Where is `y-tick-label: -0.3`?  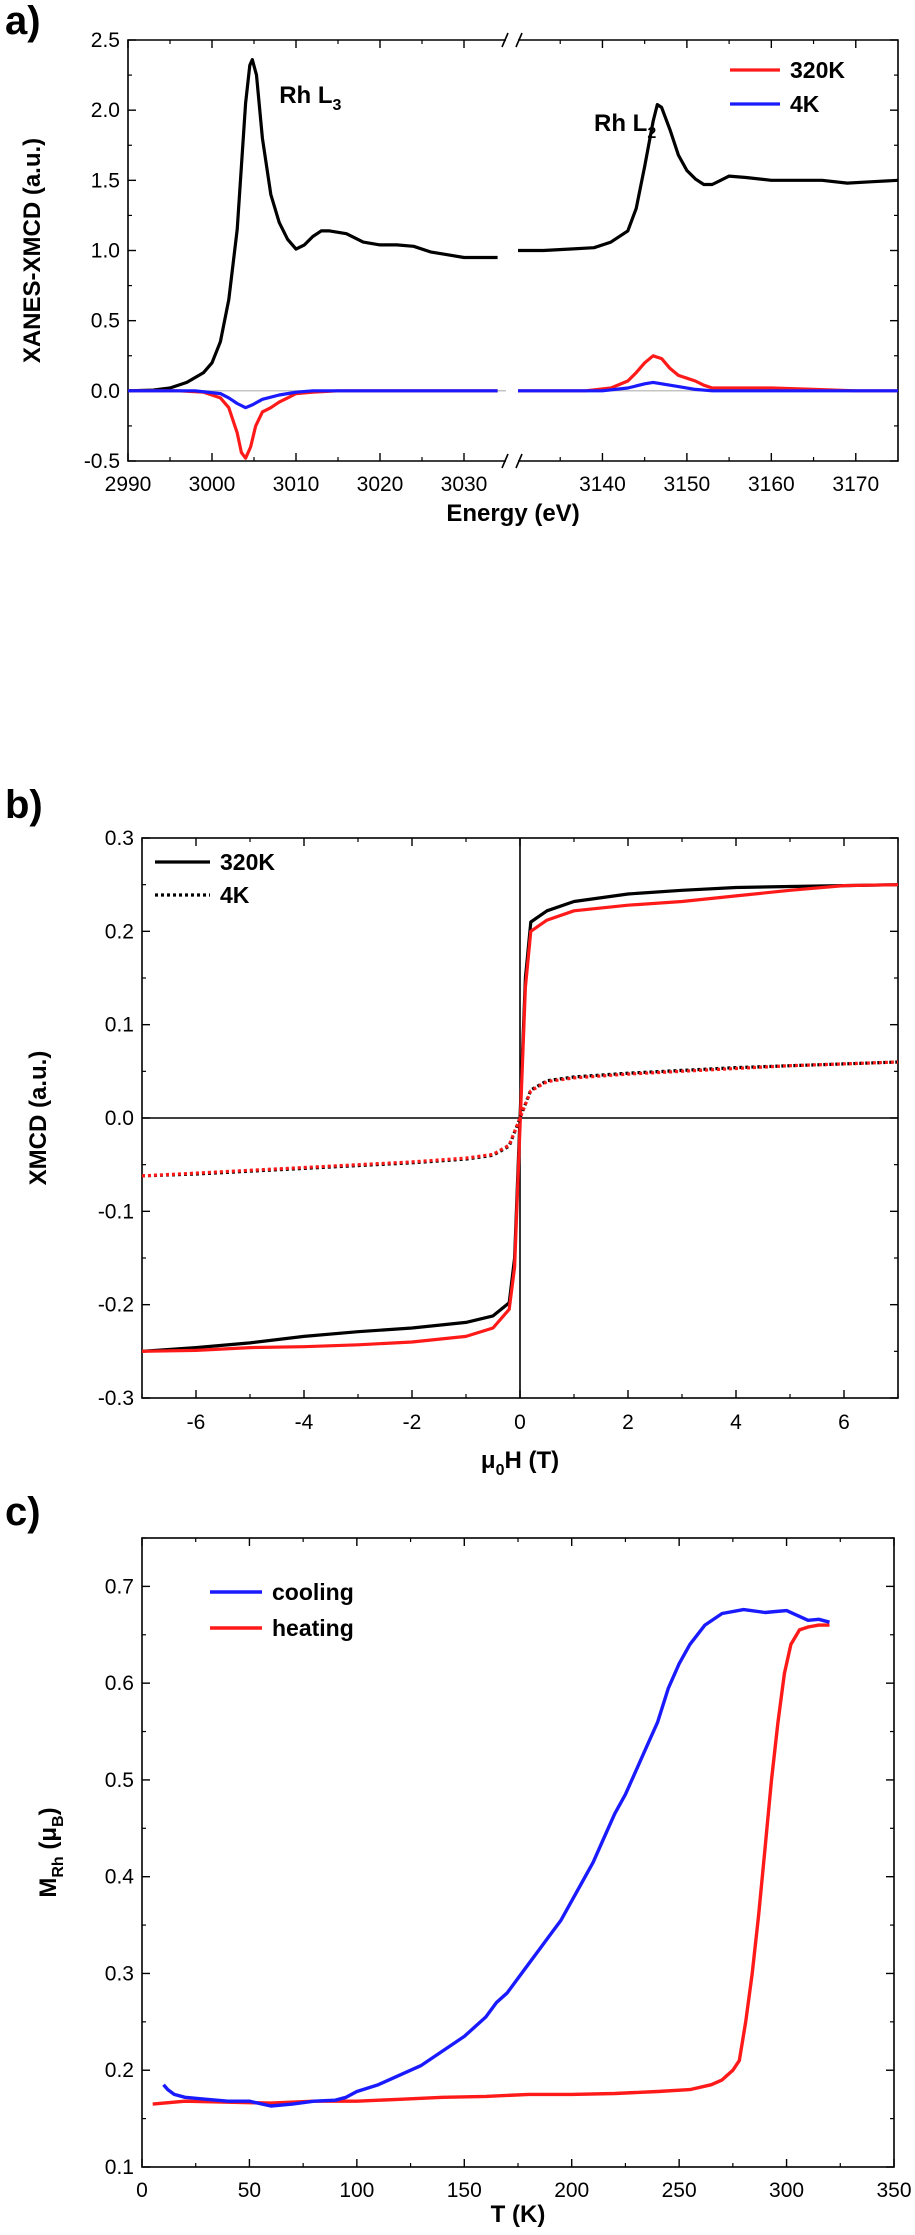 y-tick-label: -0.3 is located at coordinates (116, 1398).